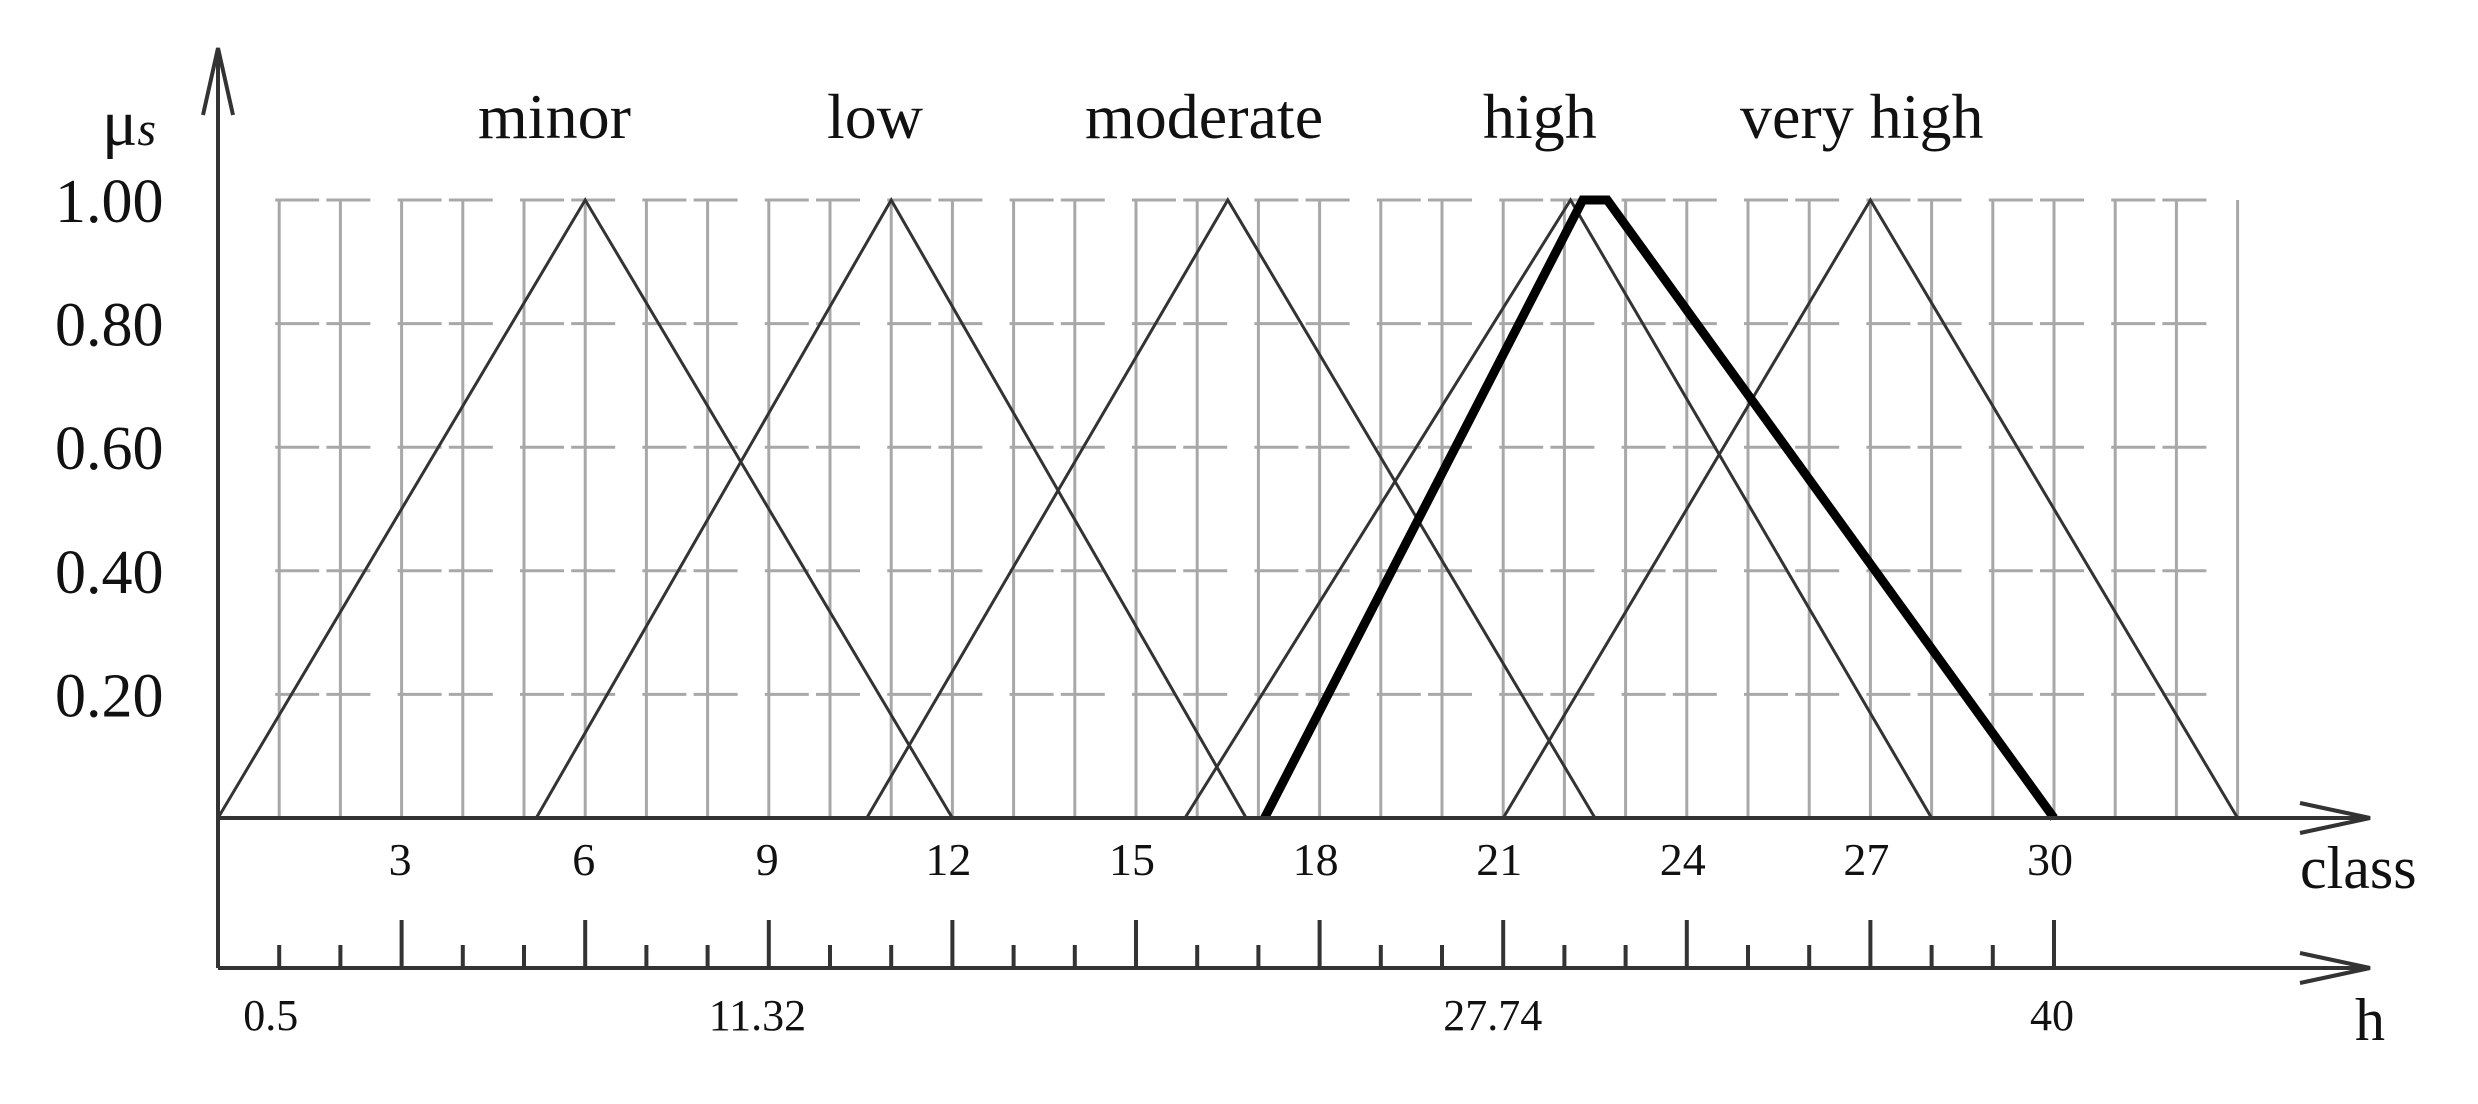 This screenshot has width=2478, height=1104. Describe the element at coordinates (554, 116) in the screenshot. I see `set-label-minor: minor` at that location.